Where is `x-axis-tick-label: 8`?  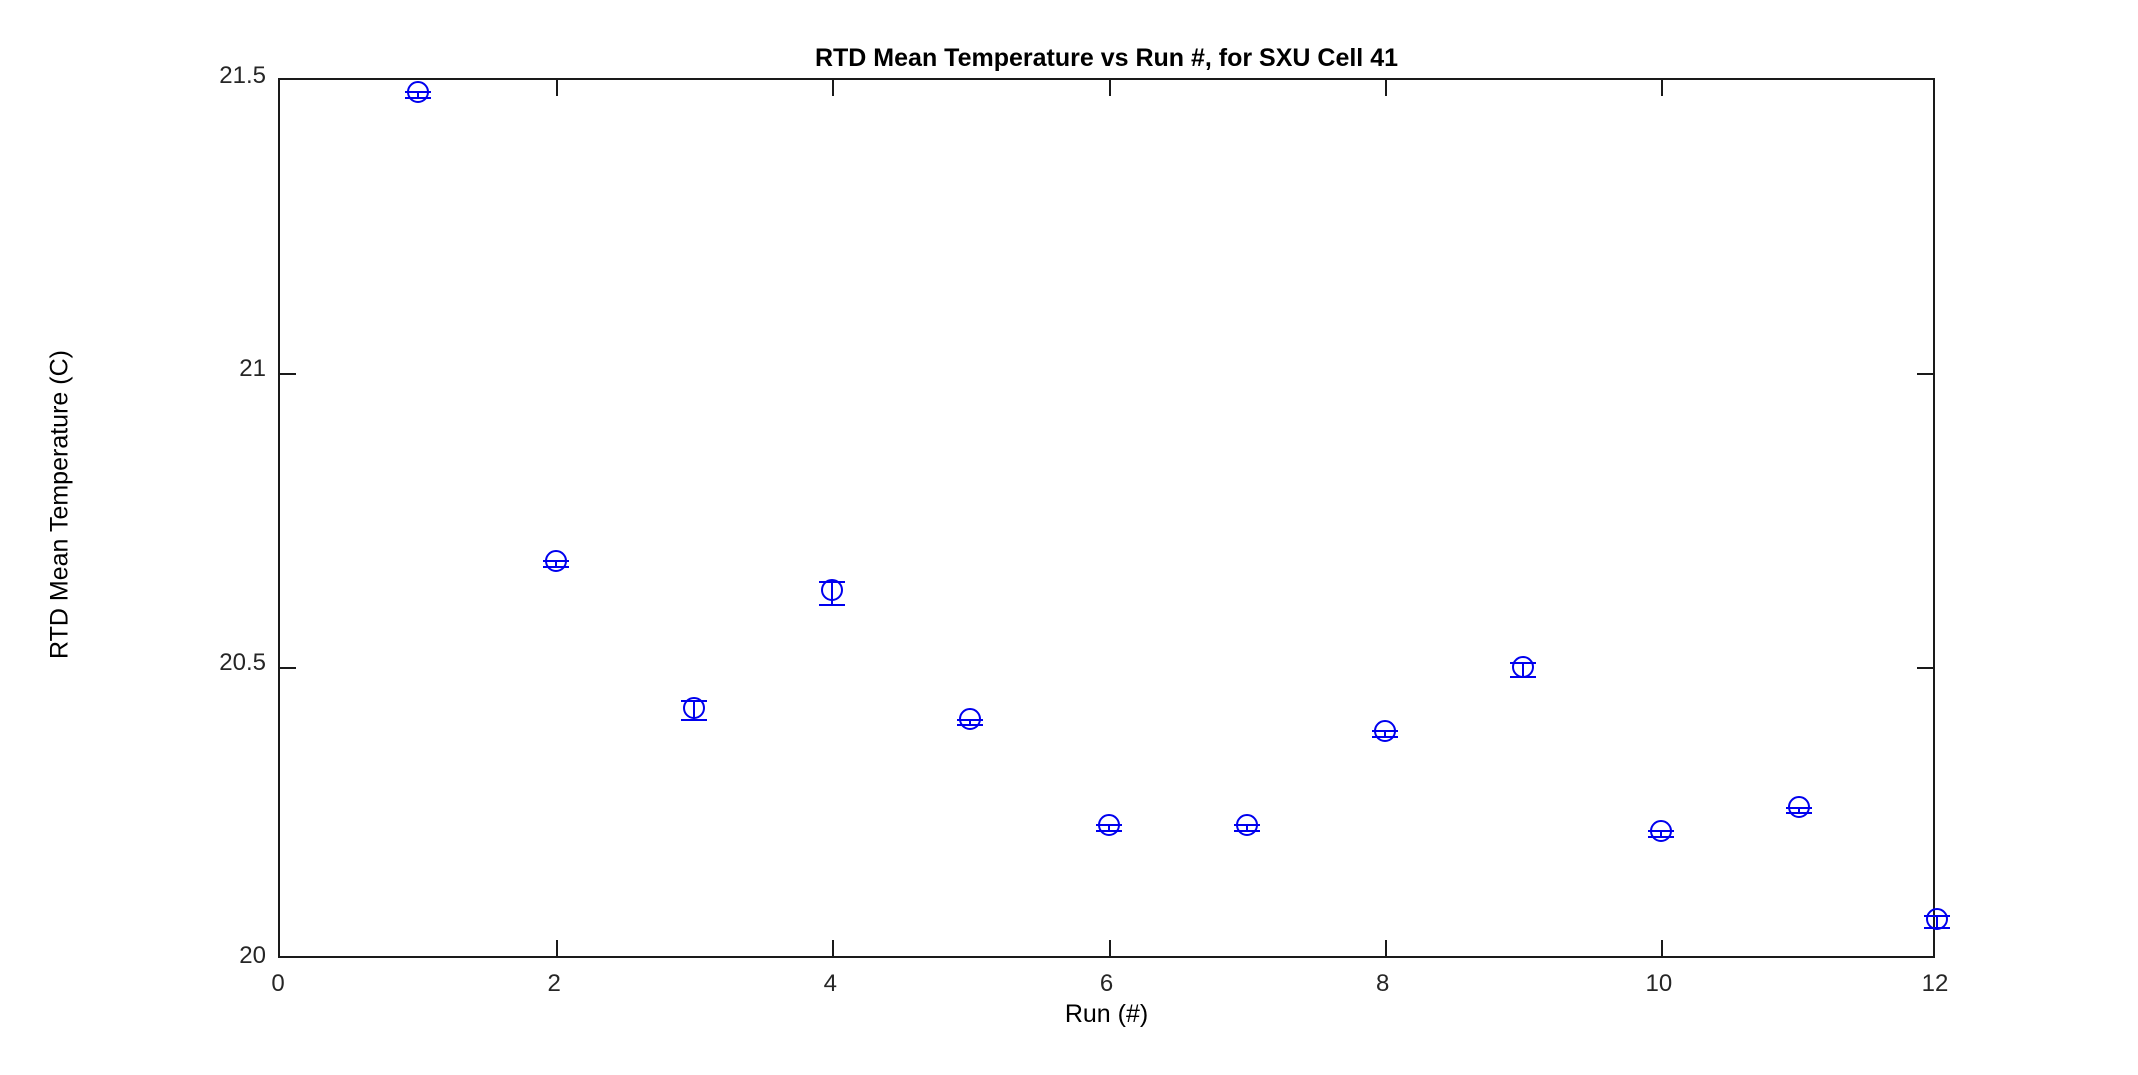 x-axis-tick-label: 8 is located at coordinates (1382, 983).